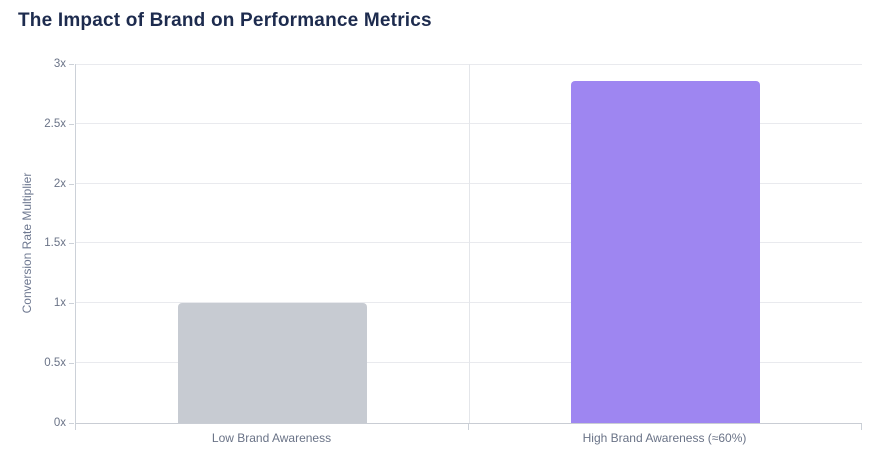 The height and width of the screenshot is (468, 872). I want to click on y-tick-label: 1x, so click(59, 303).